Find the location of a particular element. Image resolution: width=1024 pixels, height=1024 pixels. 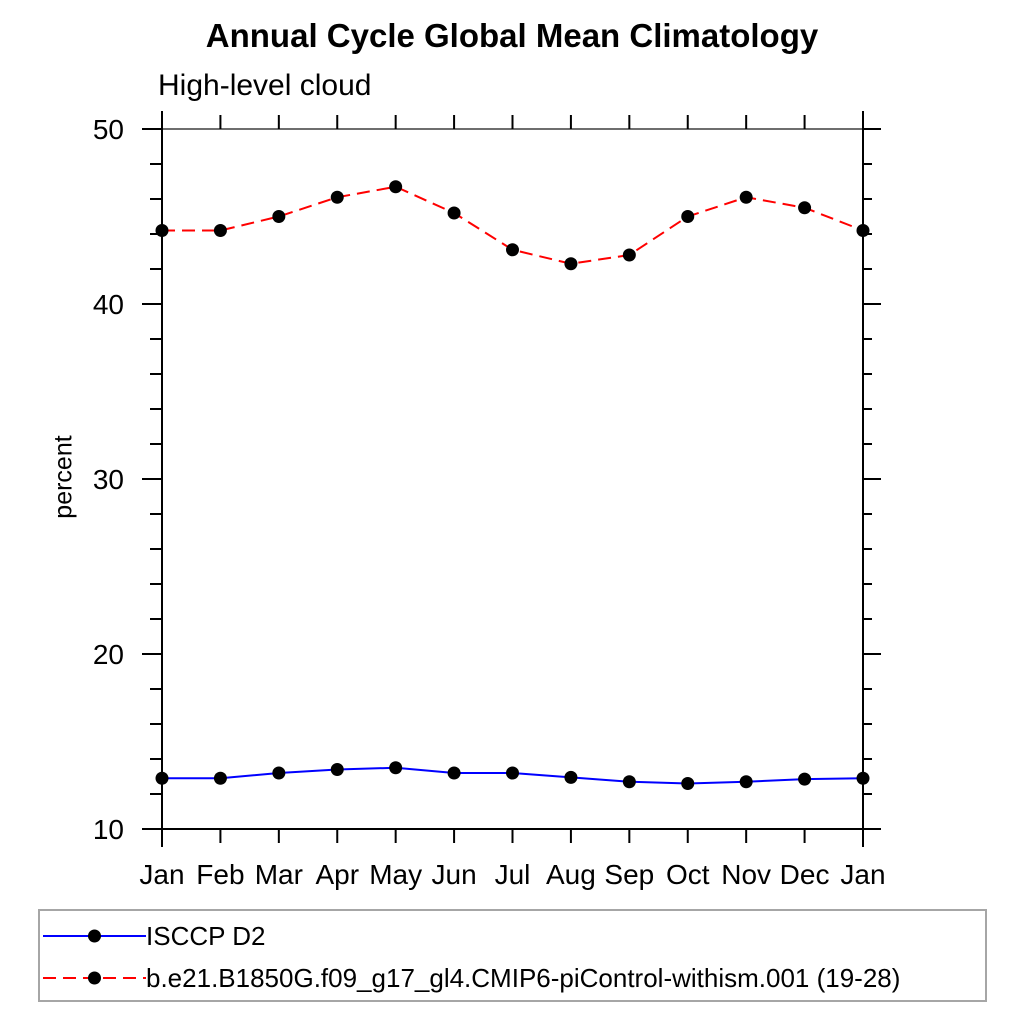

x-tick-label-aug-7: Aug is located at coordinates (571, 874).